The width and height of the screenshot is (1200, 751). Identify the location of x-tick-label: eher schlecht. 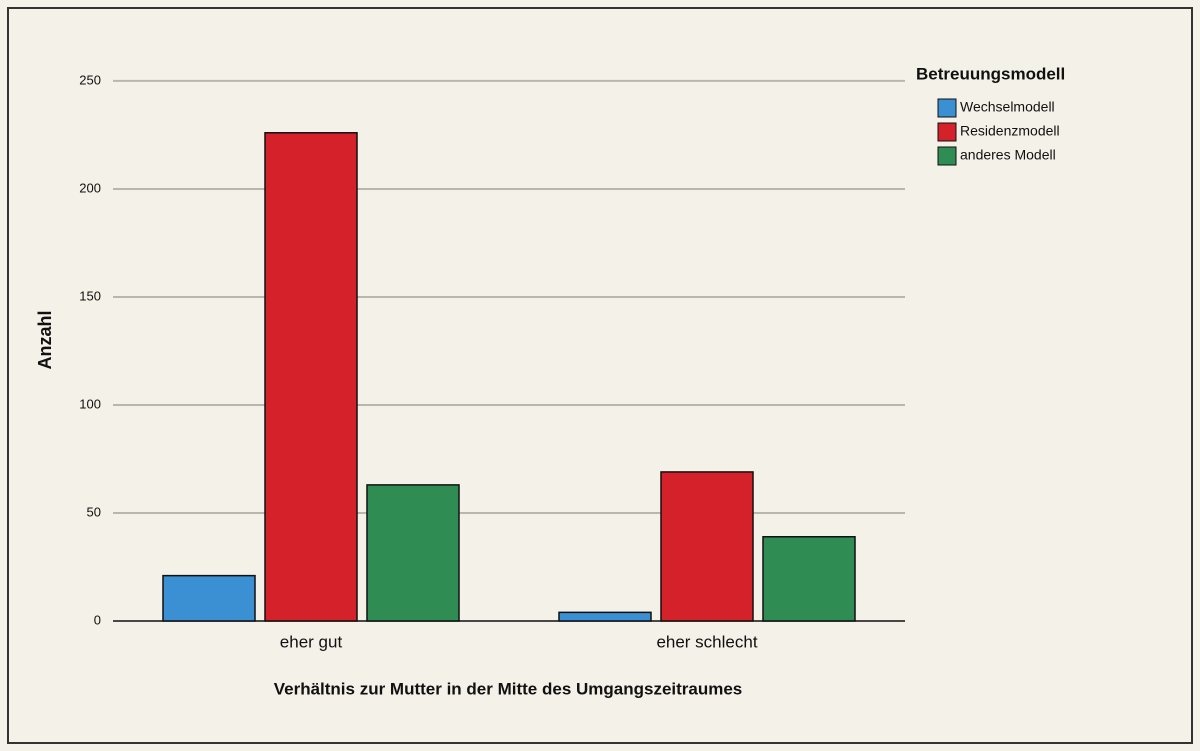
(706, 641).